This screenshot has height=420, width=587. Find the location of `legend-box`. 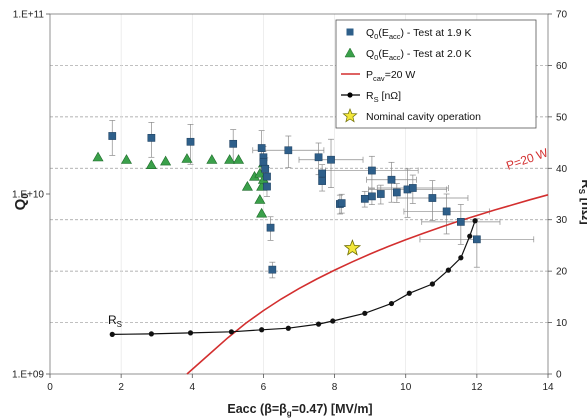

legend-box is located at coordinates (436, 74).